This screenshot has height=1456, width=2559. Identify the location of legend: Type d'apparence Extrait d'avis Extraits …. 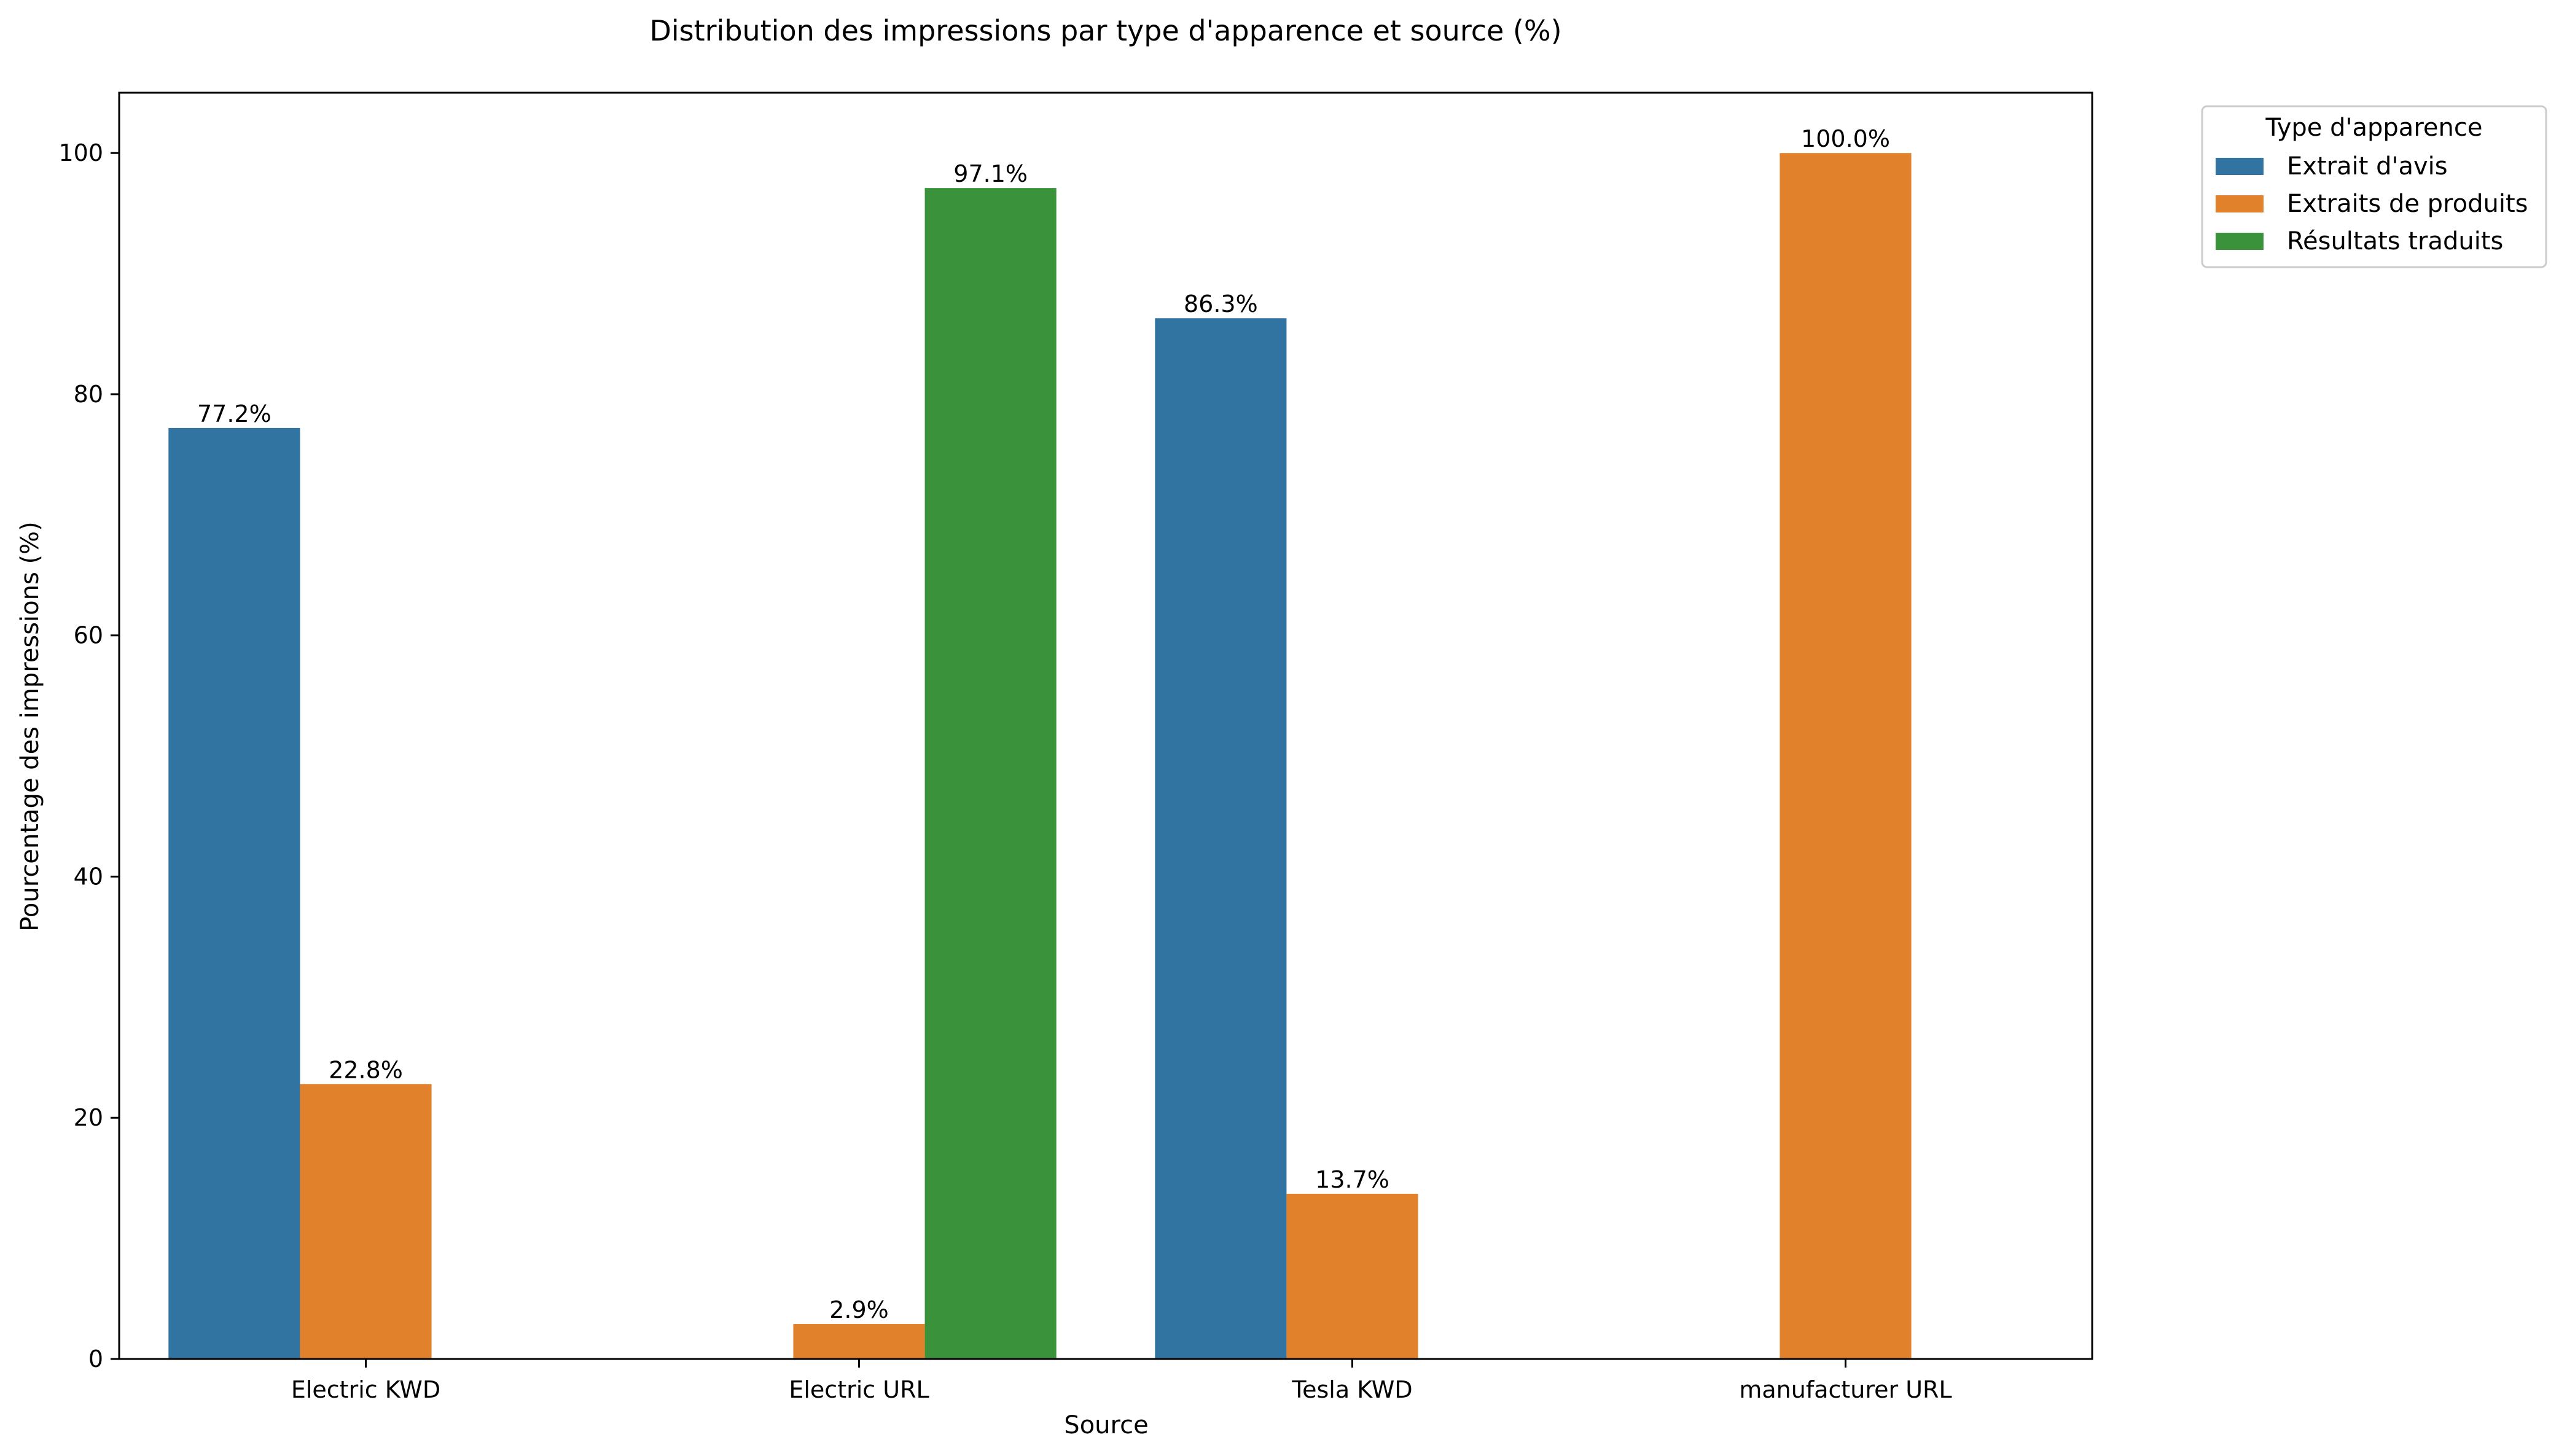
(2374, 186).